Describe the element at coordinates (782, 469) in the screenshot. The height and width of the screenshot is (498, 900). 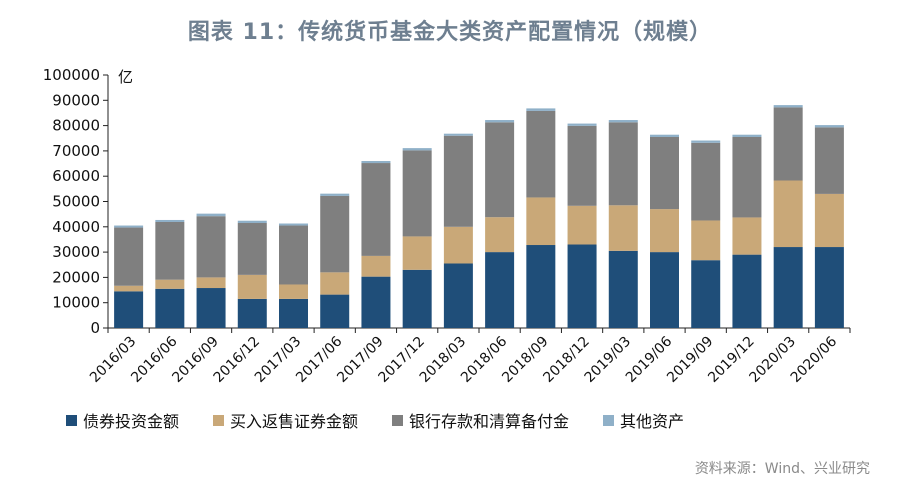
I see `source-note: 资料来源：Wind、兴业研究` at that location.